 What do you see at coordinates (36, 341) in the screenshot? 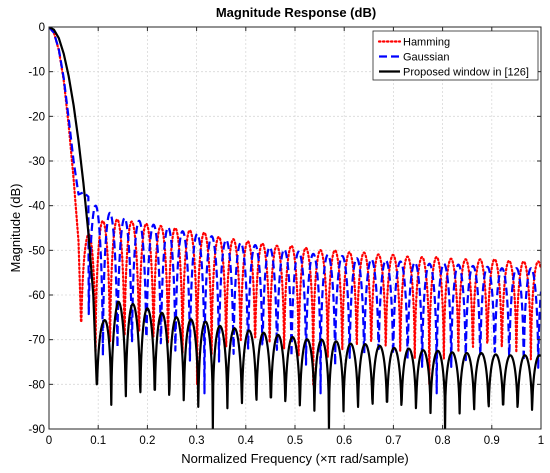
I see `y-tick-label: -70` at bounding box center [36, 341].